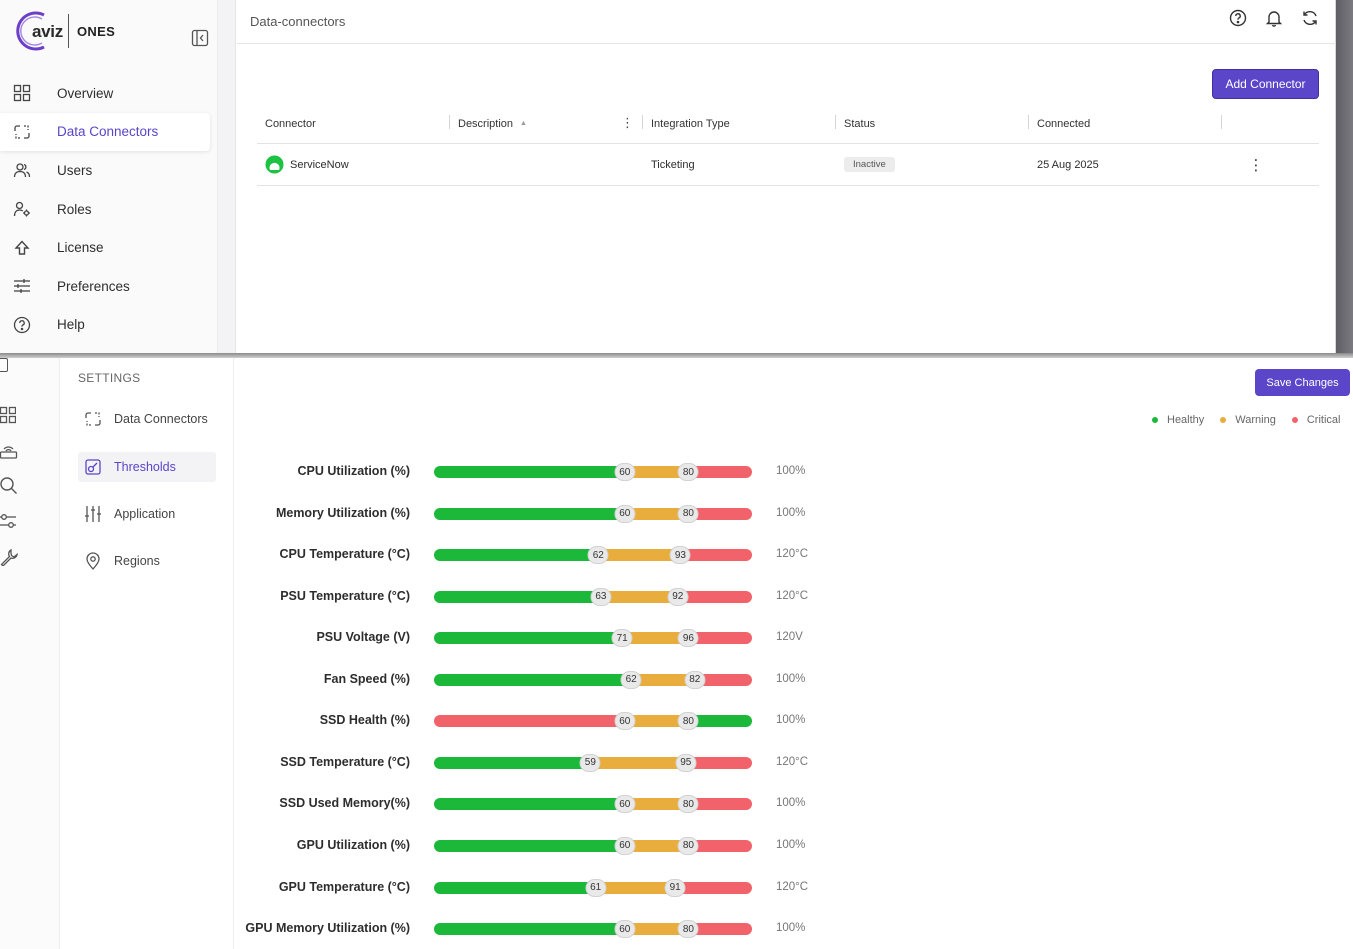 The height and width of the screenshot is (949, 1353). I want to click on threshold-low-handle: 61, so click(596, 887).